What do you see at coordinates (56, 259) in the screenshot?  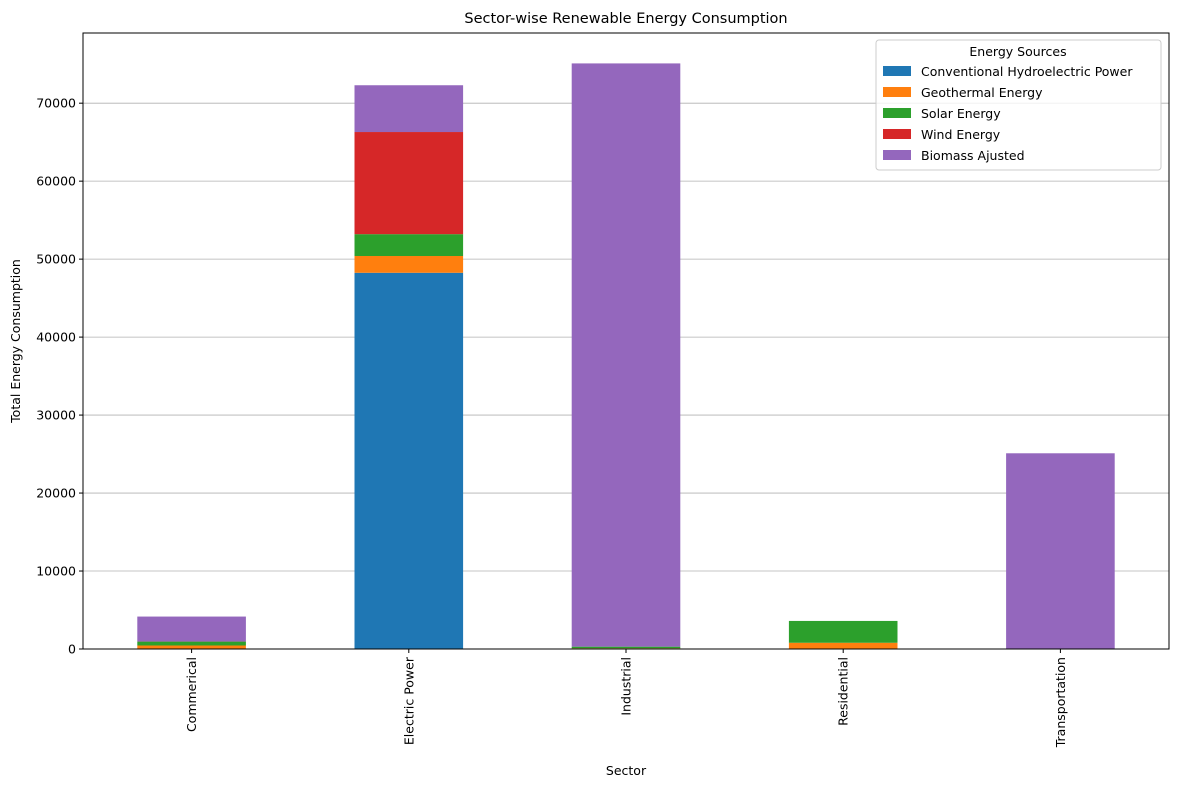 I see `y-tick-label: 50000` at bounding box center [56, 259].